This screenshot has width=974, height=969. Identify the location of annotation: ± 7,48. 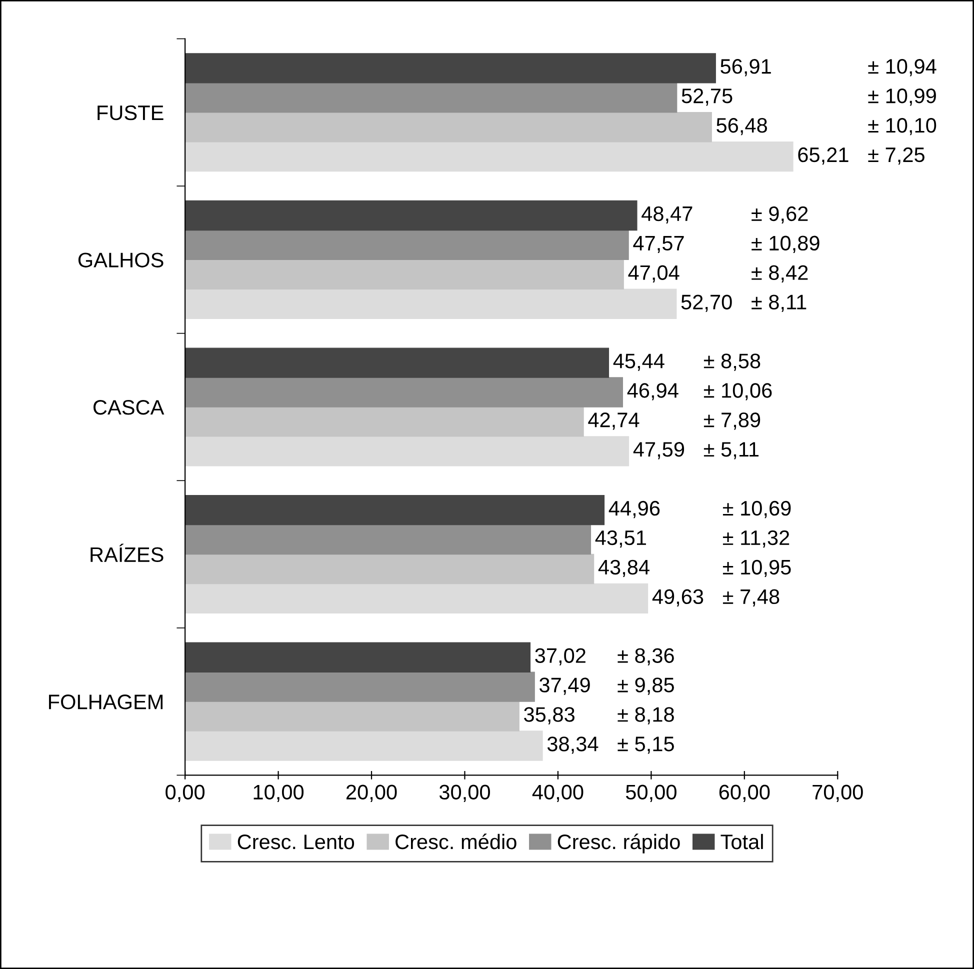
(751, 598).